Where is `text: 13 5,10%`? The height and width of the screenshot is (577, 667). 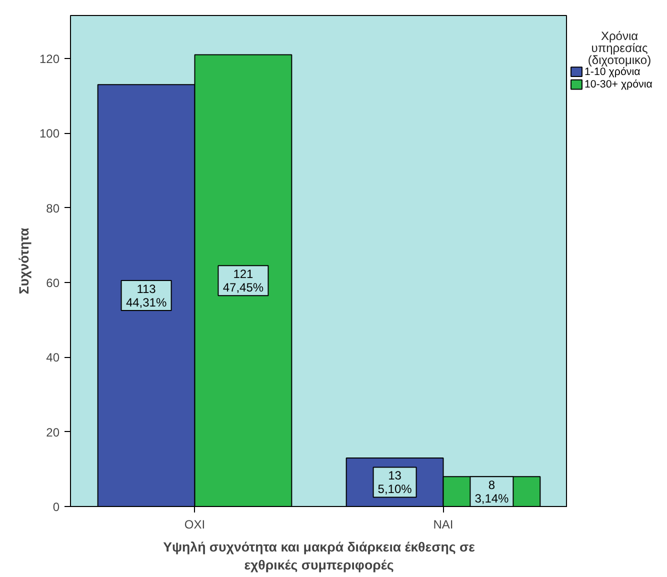
text: 13 5,10% is located at coordinates (395, 482).